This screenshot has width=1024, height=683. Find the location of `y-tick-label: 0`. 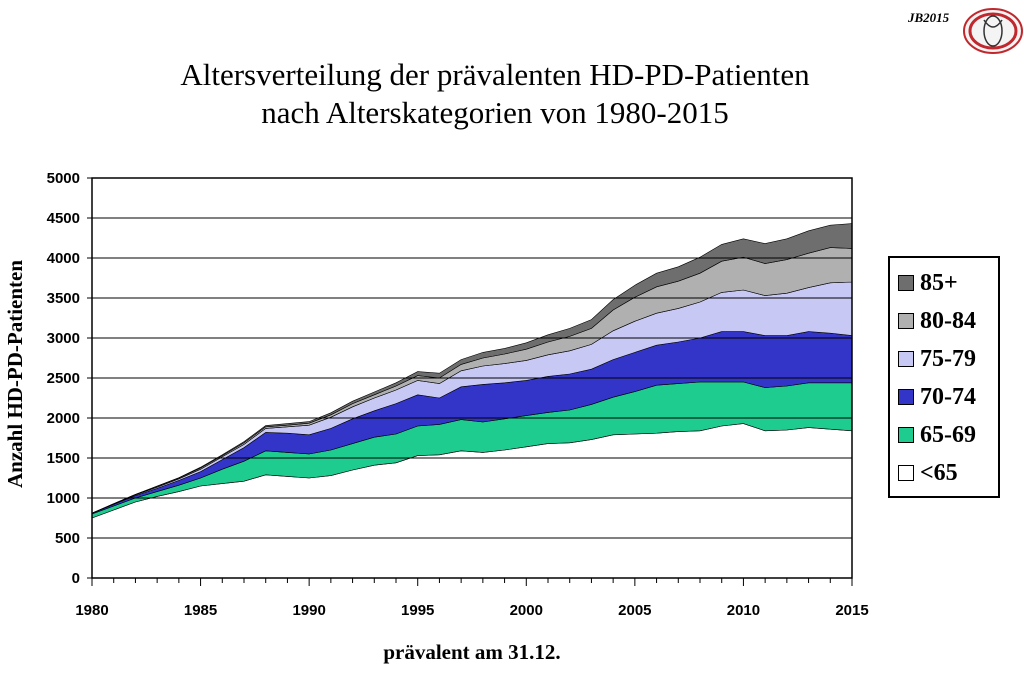

y-tick-label: 0 is located at coordinates (76, 578).